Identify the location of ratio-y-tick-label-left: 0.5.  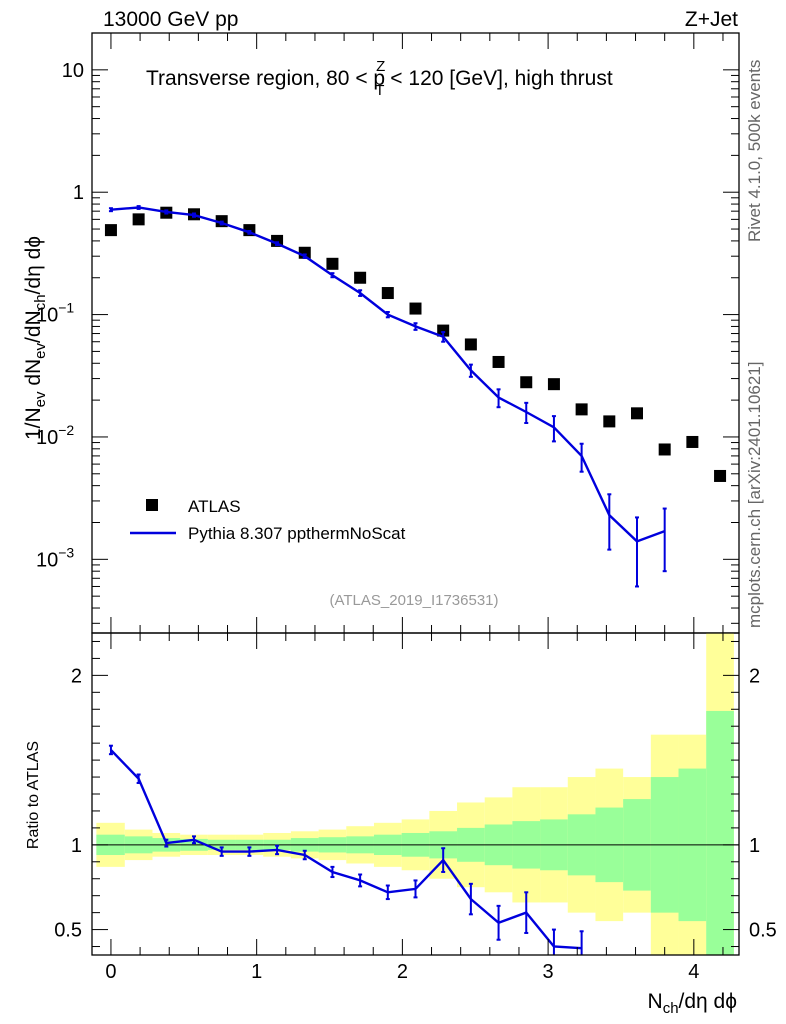
(68, 931).